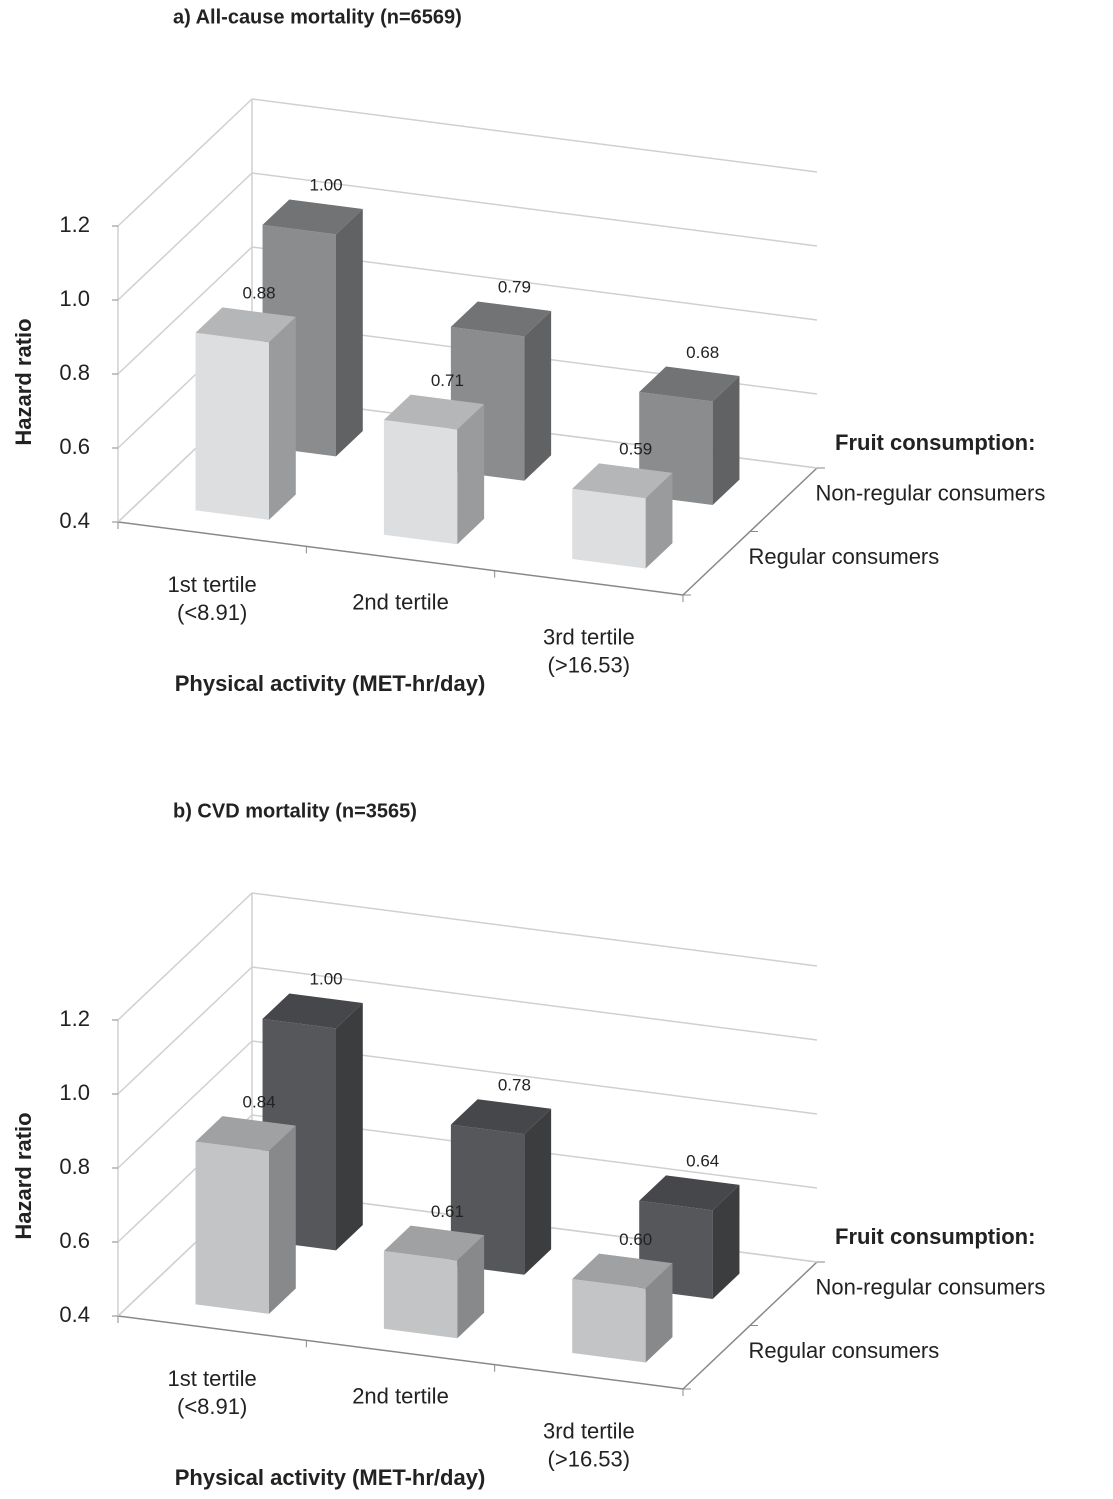  Describe the element at coordinates (635, 449) in the screenshot. I see `value-label: 0.59` at that location.